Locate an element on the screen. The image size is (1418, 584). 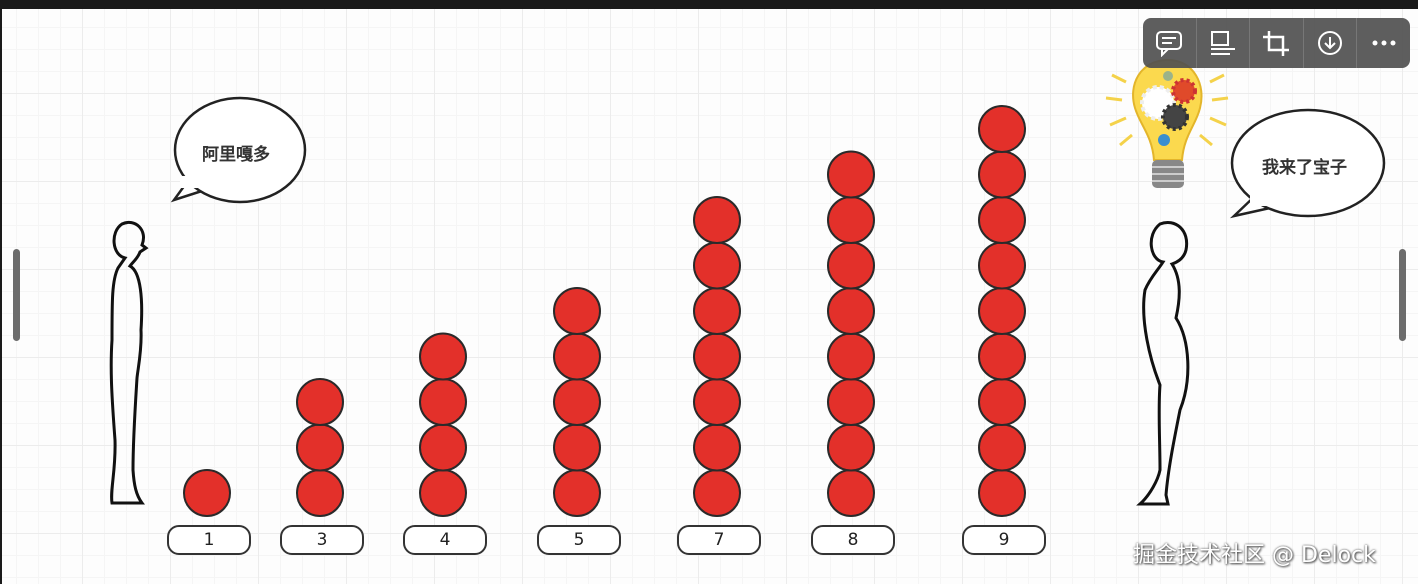
download-icon is located at coordinates (1330, 43).